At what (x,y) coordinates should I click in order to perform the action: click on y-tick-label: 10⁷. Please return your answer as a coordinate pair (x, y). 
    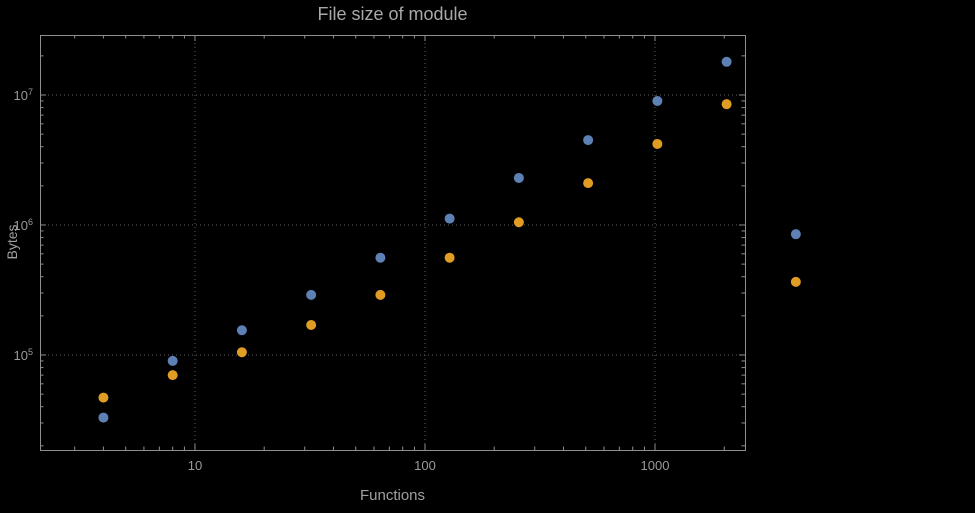
    Looking at the image, I should click on (23, 95).